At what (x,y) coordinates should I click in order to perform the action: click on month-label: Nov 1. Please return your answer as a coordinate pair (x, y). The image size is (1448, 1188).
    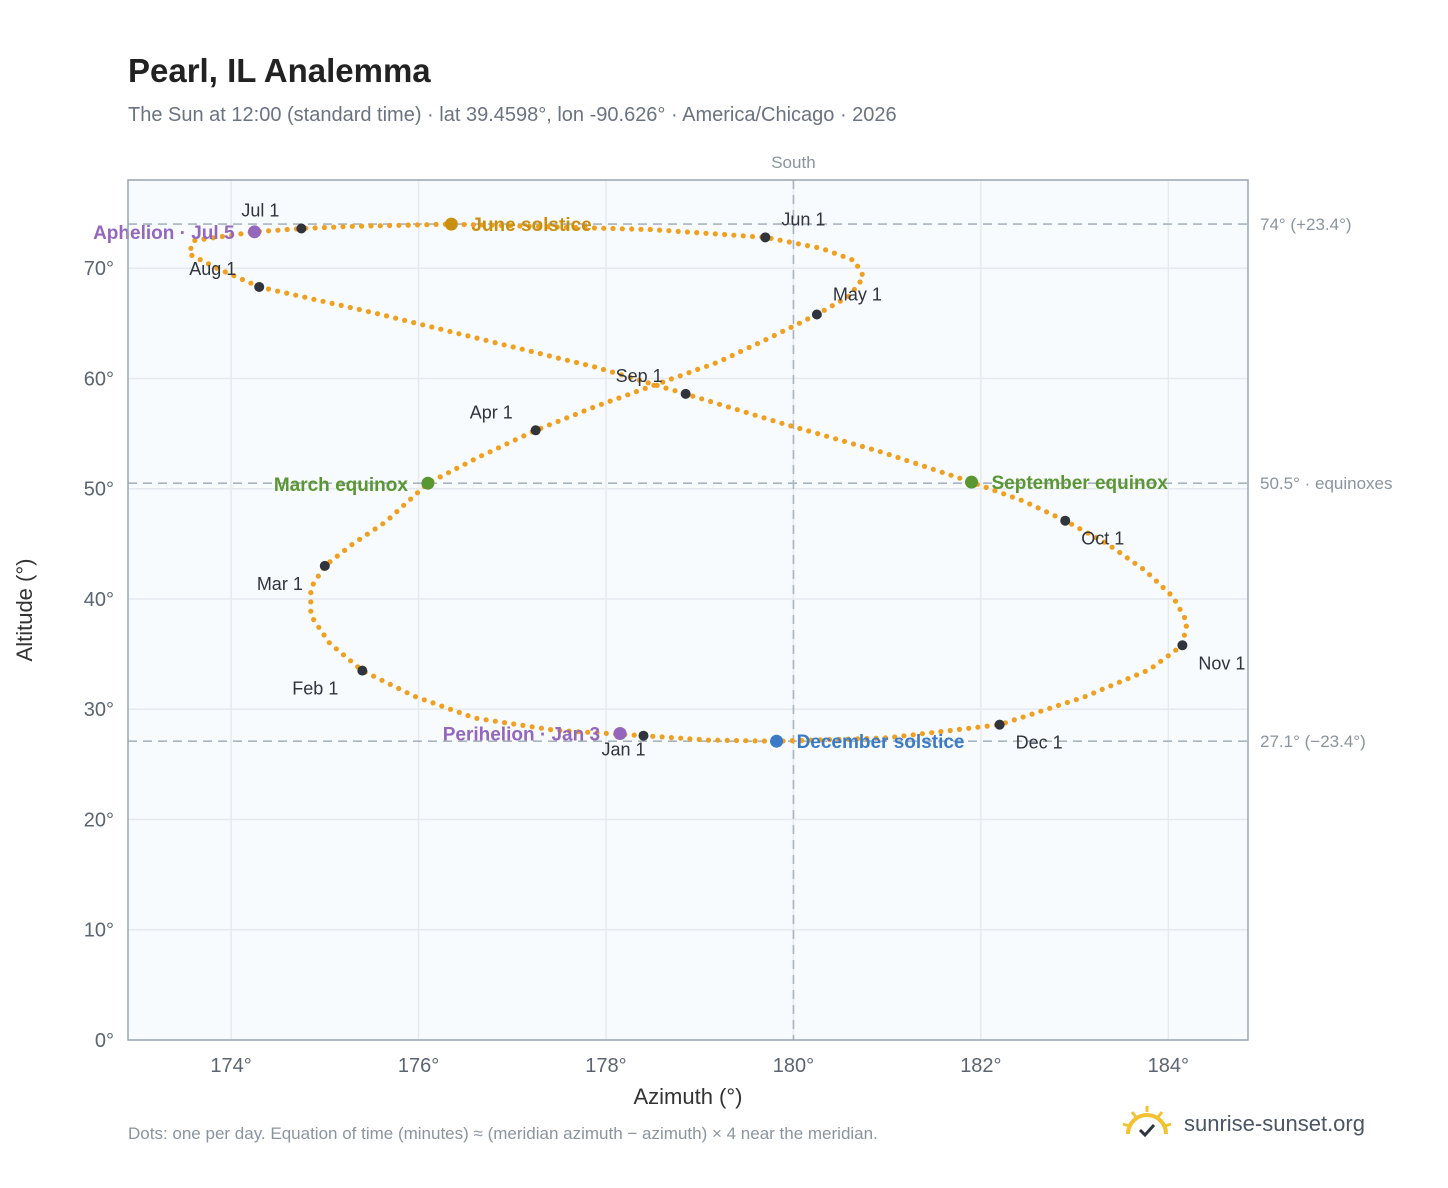
    Looking at the image, I should click on (1221, 663).